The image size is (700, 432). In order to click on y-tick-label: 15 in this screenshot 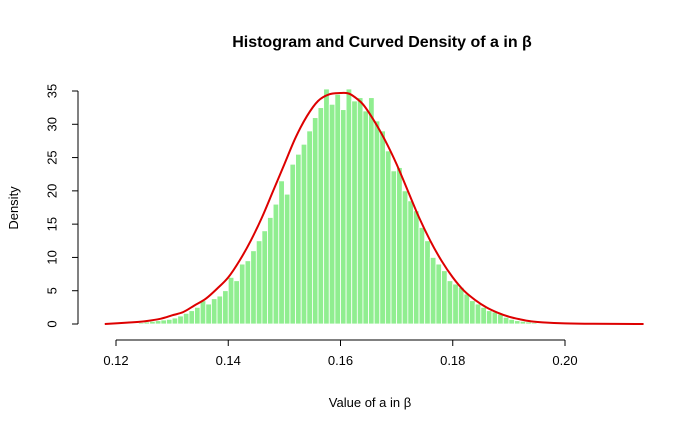, I will do `click(52, 224)`.